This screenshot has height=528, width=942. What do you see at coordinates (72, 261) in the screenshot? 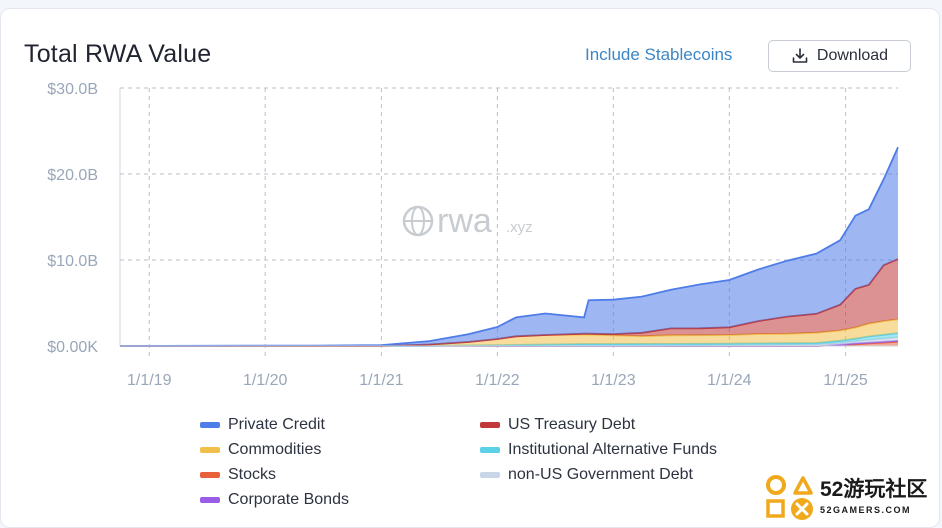
I see `y-tick-label: $10.0B` at bounding box center [72, 261].